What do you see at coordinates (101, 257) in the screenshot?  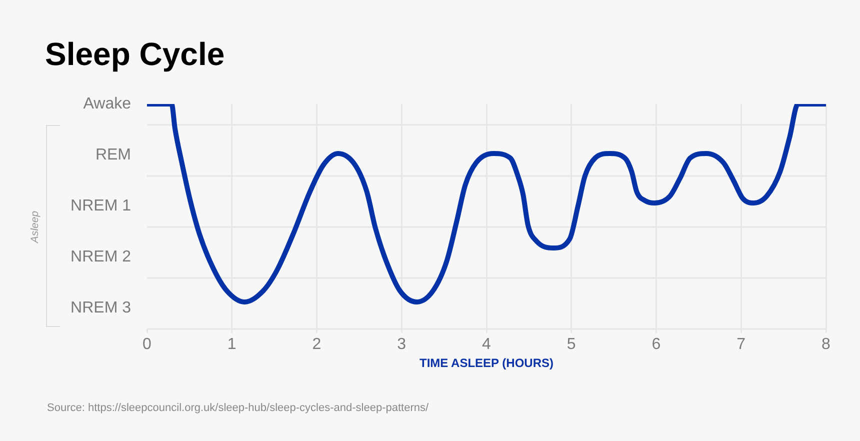 I see `text: NREM 2` at bounding box center [101, 257].